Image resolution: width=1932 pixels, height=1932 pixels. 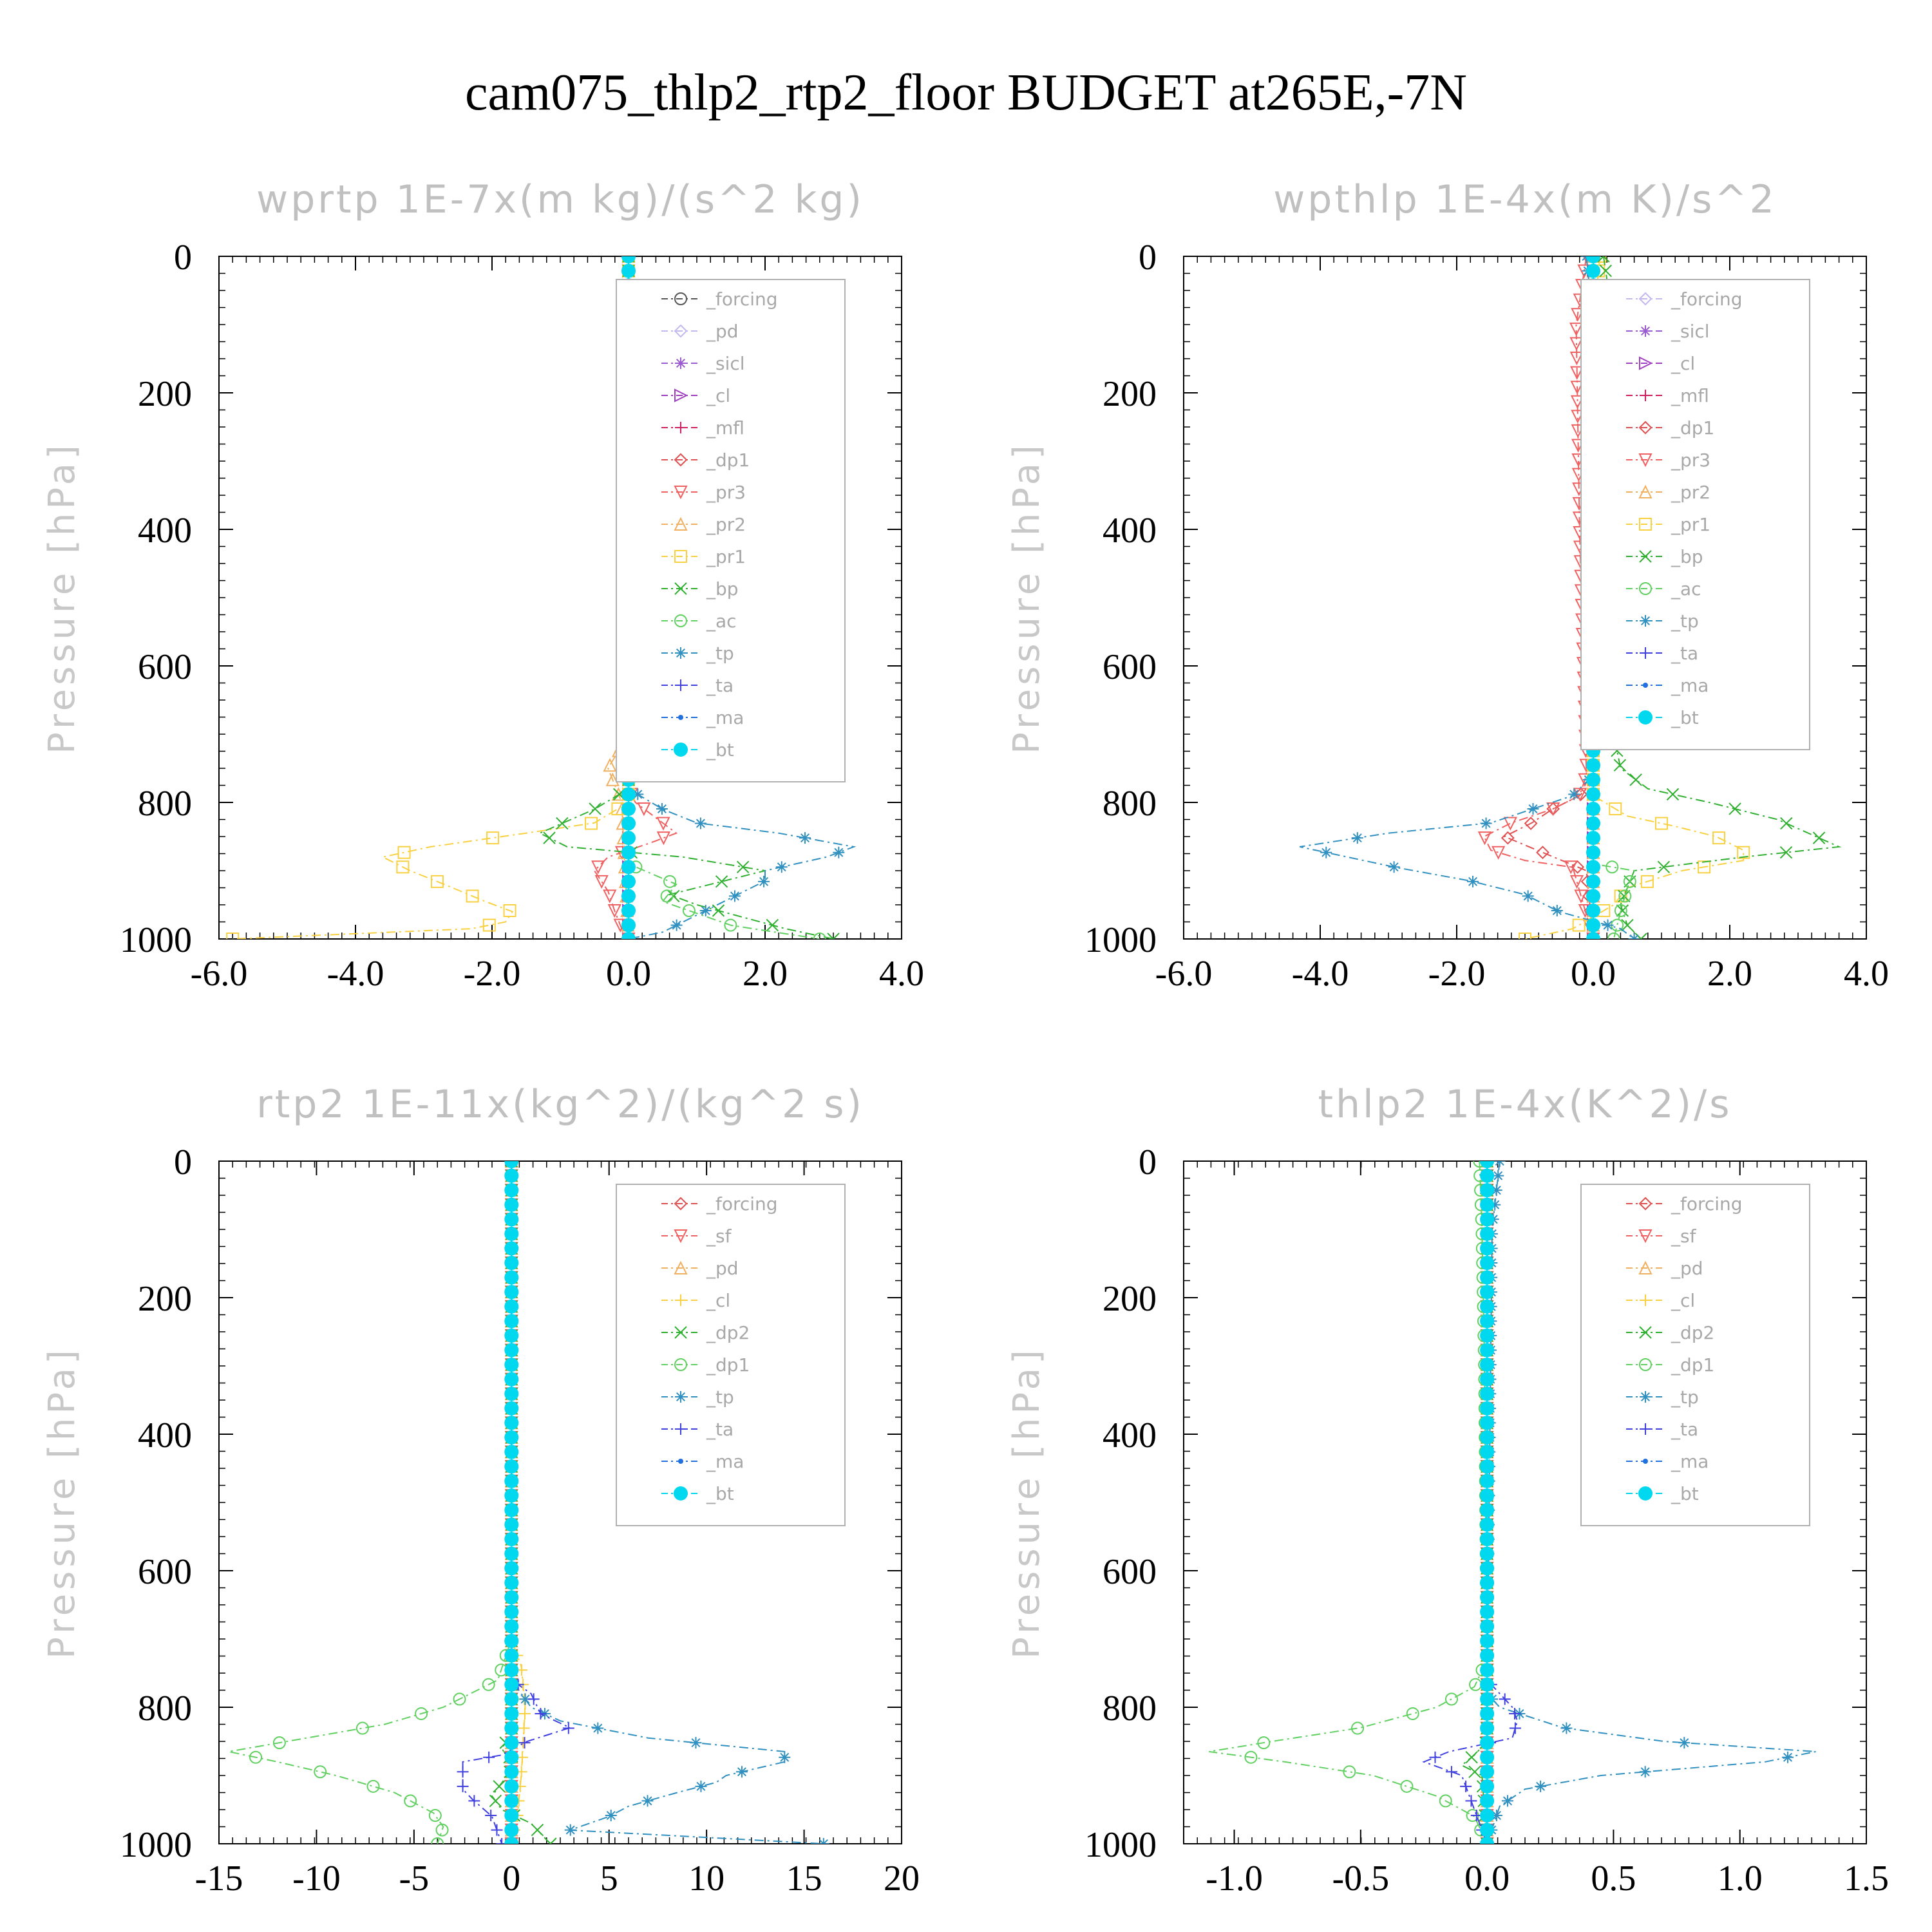 I want to click on x-tick-label: -10, so click(x=317, y=1879).